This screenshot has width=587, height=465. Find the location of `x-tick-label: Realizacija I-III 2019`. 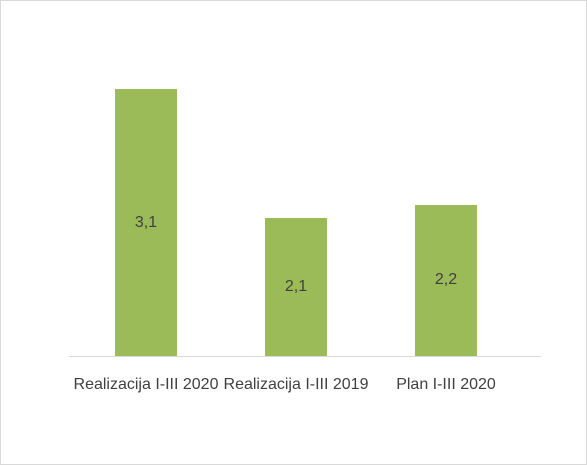

x-tick-label: Realizacija I-III 2019 is located at coordinates (296, 384).